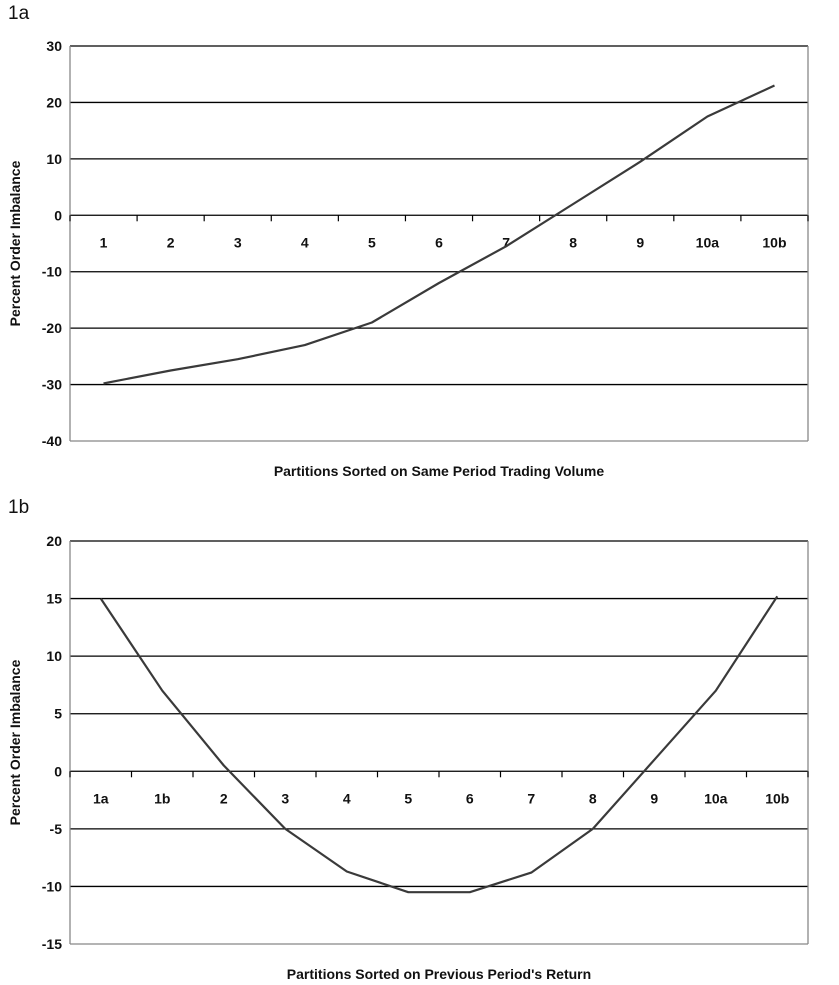 This screenshot has height=985, width=839. Describe the element at coordinates (54, 599) in the screenshot. I see `y-tick-label: 15` at that location.